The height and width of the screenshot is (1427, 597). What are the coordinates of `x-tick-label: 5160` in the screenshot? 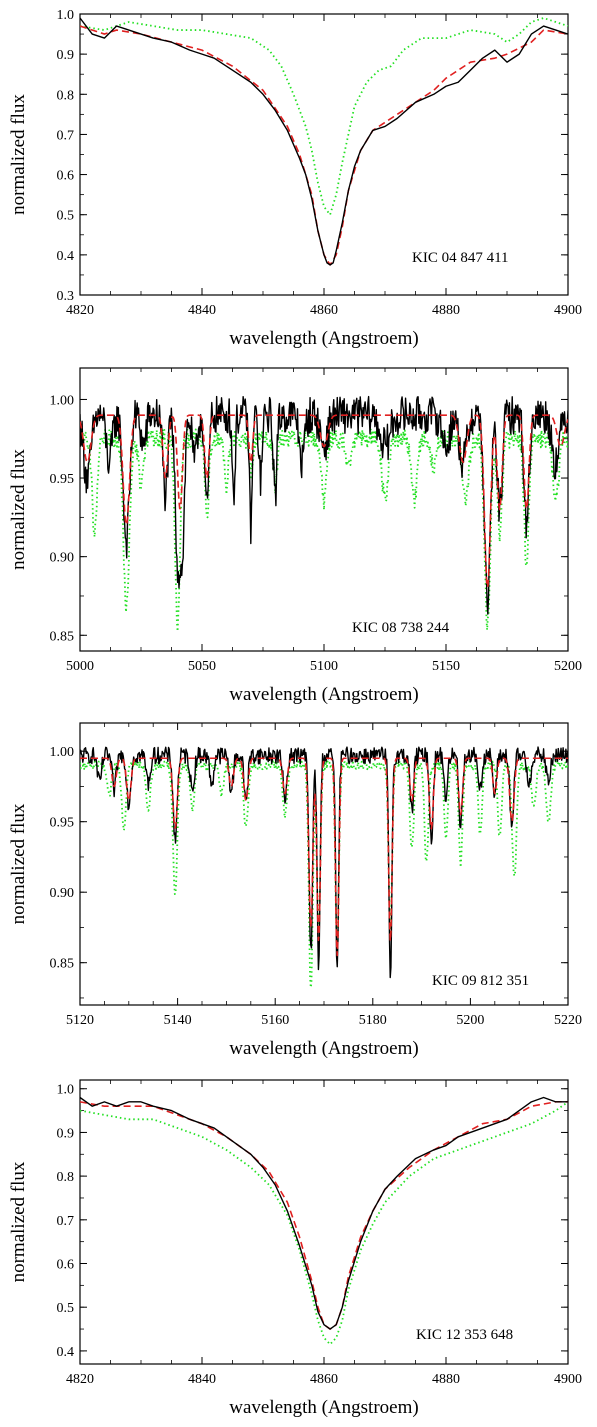 It's located at (275, 1020).